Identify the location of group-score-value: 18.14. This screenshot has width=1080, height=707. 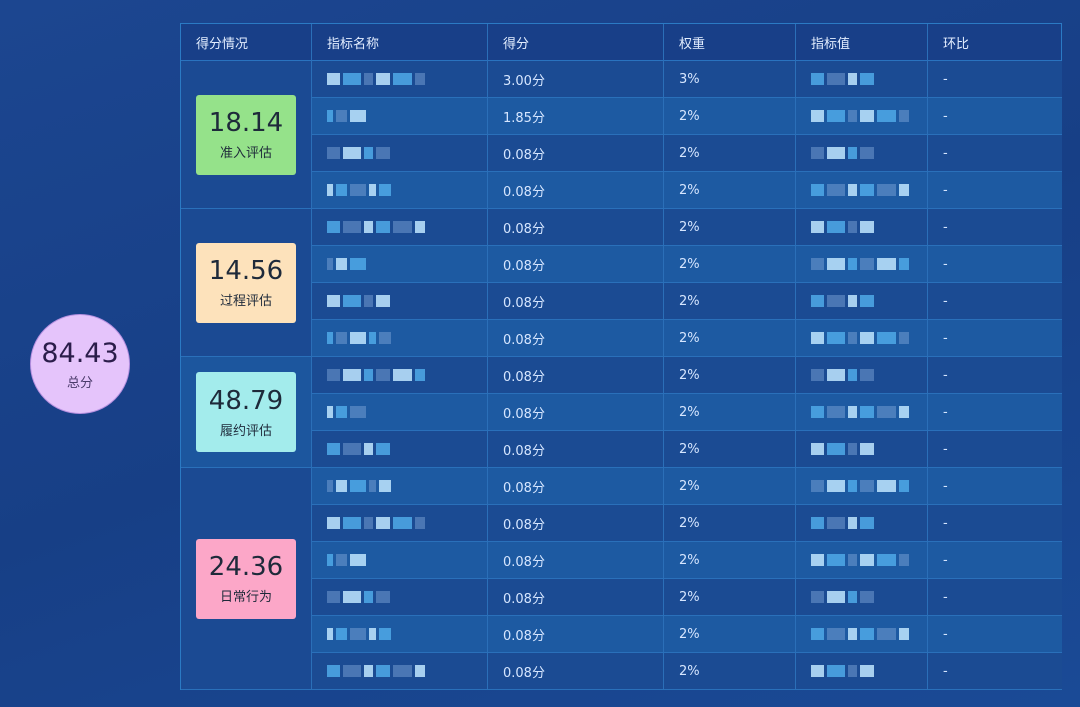
(246, 123).